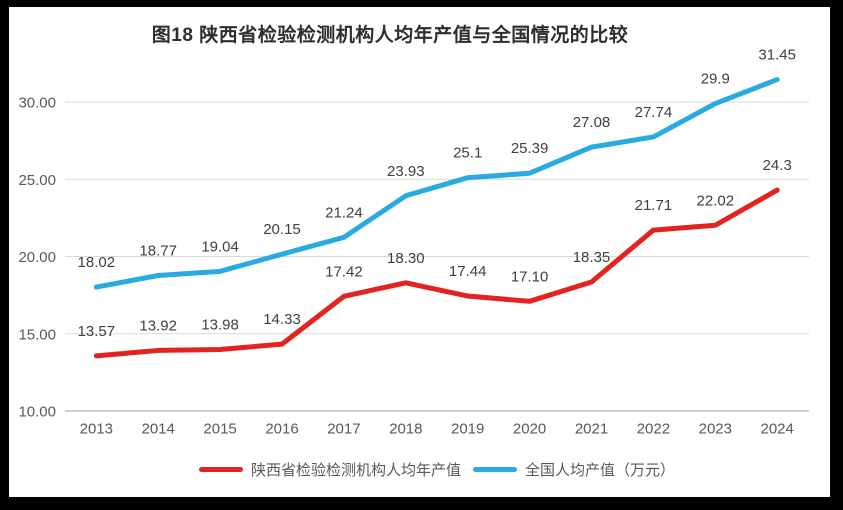 The image size is (843, 510). What do you see at coordinates (282, 229) in the screenshot?
I see `data-label: 20.15` at bounding box center [282, 229].